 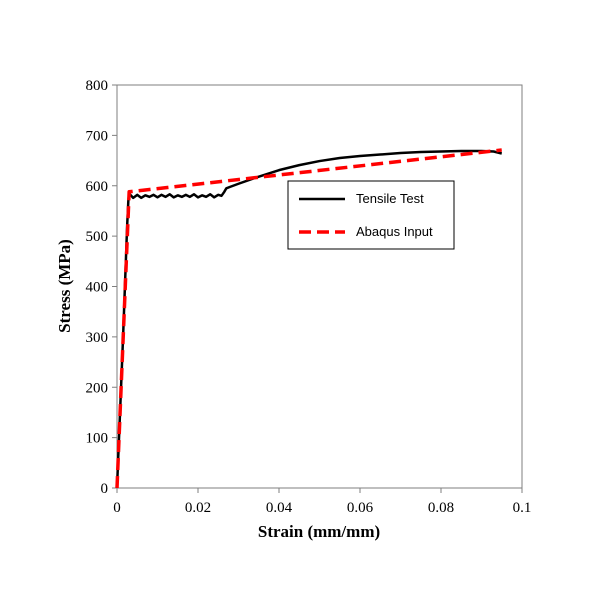 What do you see at coordinates (522, 508) in the screenshot?
I see `x-tick-label: 0.1` at bounding box center [522, 508].